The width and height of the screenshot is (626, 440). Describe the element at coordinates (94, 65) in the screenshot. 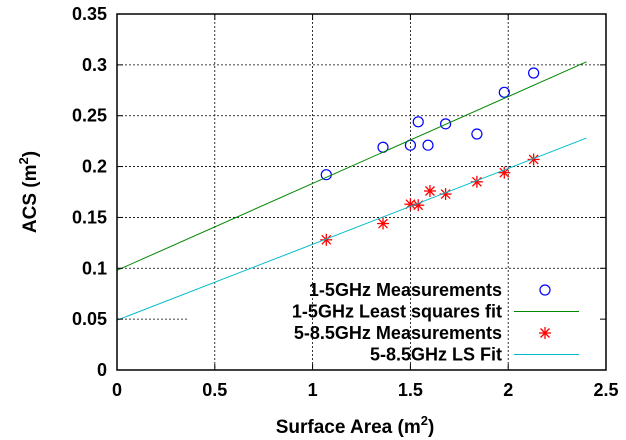

I see `y-tick-label: 0.3` at that location.